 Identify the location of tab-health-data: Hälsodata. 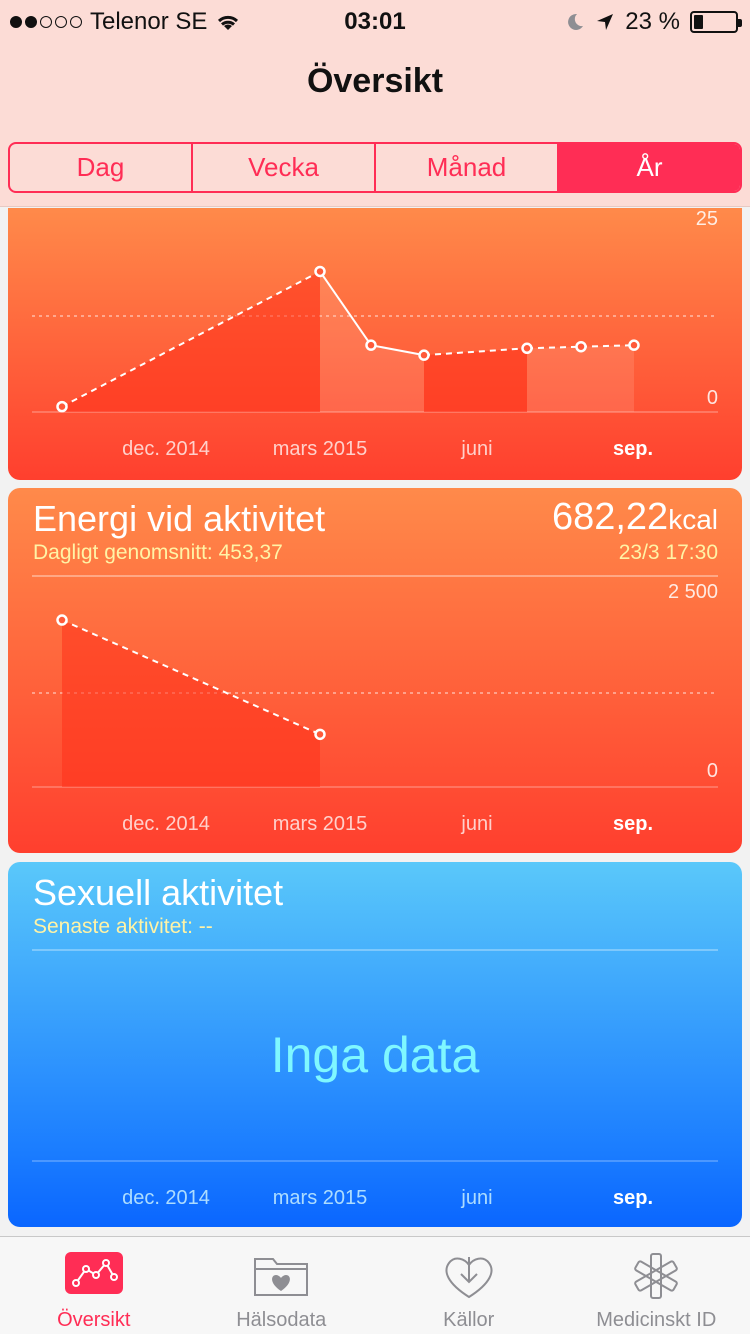
(282, 1285).